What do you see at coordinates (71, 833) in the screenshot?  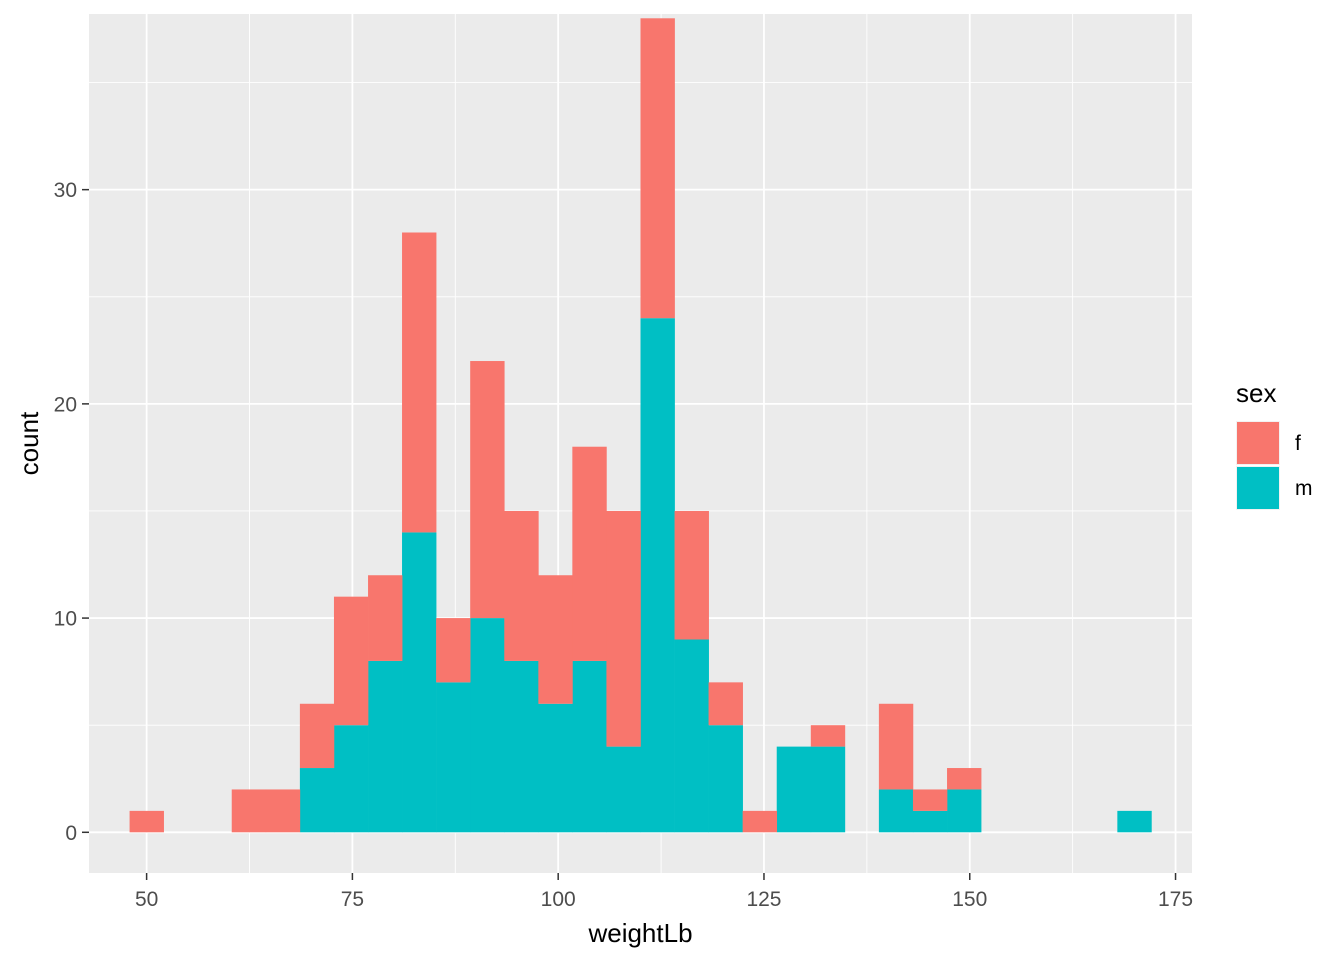 I see `y-tick-label: 0` at bounding box center [71, 833].